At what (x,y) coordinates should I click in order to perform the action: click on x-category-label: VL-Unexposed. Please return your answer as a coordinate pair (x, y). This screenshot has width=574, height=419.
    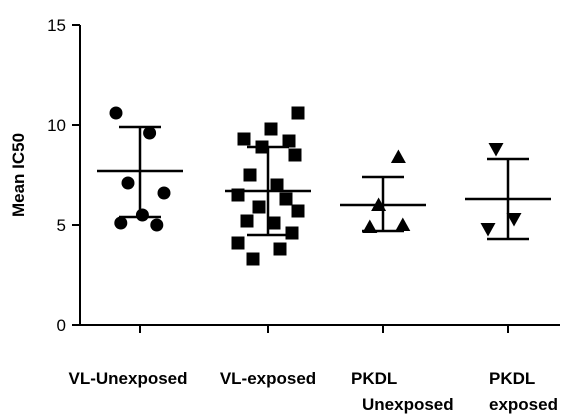
    Looking at the image, I should click on (127, 378).